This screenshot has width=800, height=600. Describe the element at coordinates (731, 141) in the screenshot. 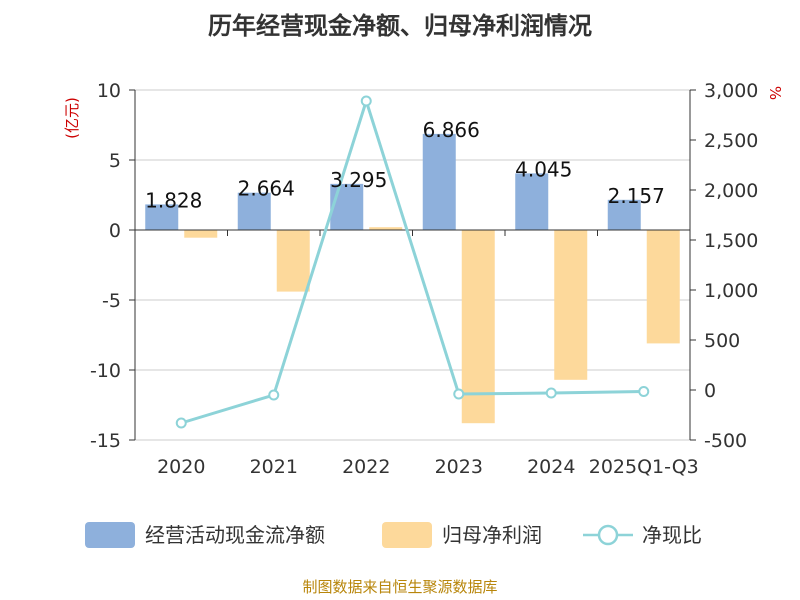

I see `right-tick-label-1: 2,500` at that location.